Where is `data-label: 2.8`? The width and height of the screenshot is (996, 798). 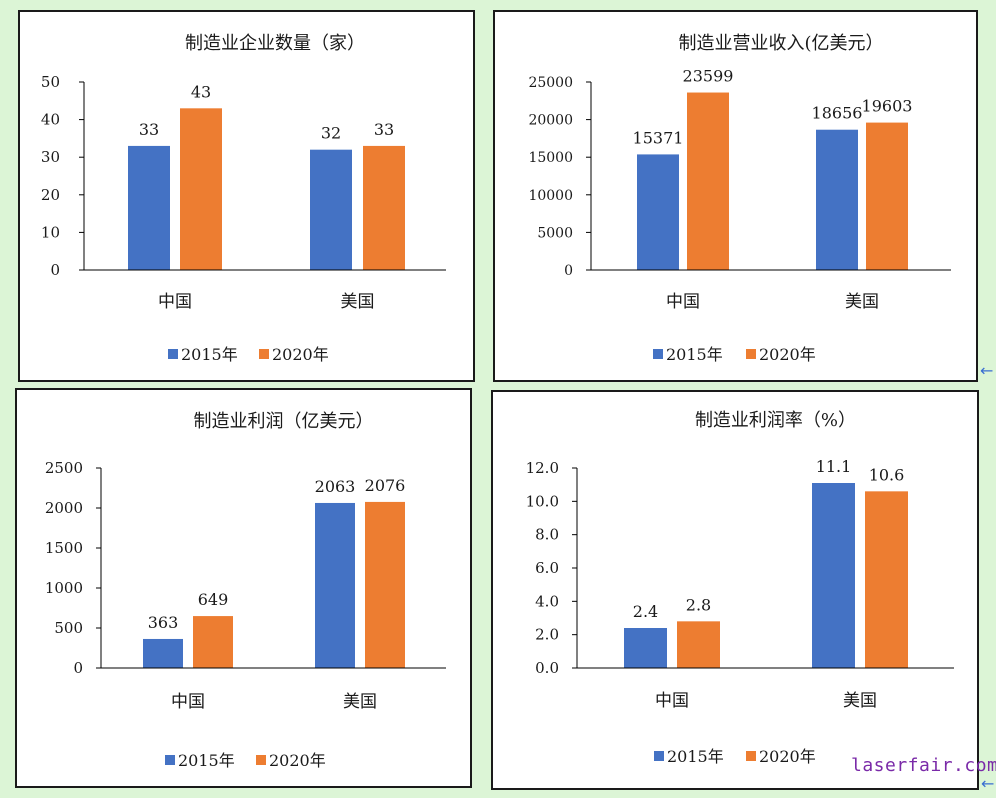
data-label: 2.8 is located at coordinates (698, 604).